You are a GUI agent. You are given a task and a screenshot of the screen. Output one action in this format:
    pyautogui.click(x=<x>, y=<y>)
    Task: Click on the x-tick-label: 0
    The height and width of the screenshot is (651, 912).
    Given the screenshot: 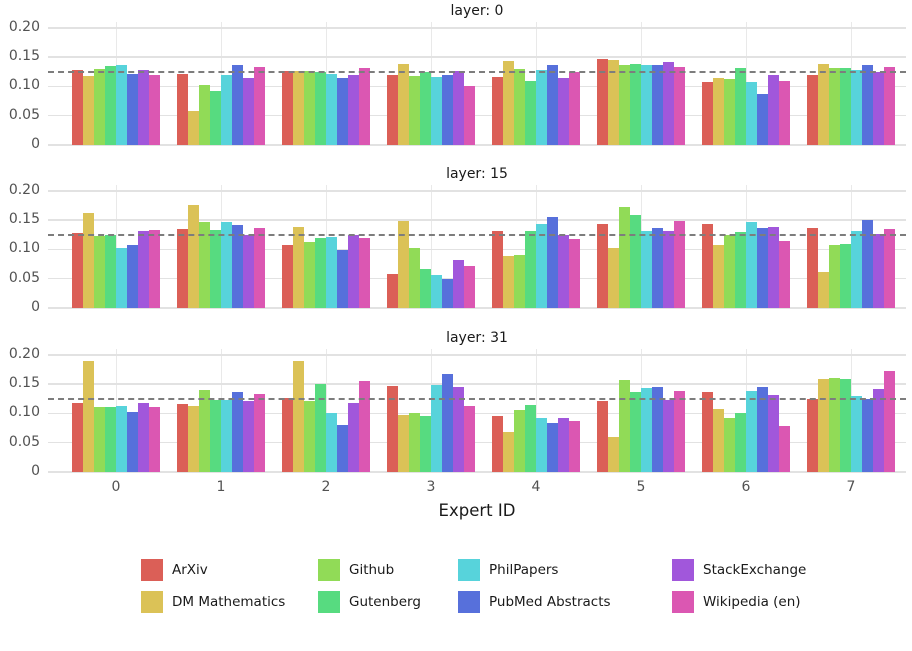 What is the action you would take?
    pyautogui.click(x=116, y=487)
    